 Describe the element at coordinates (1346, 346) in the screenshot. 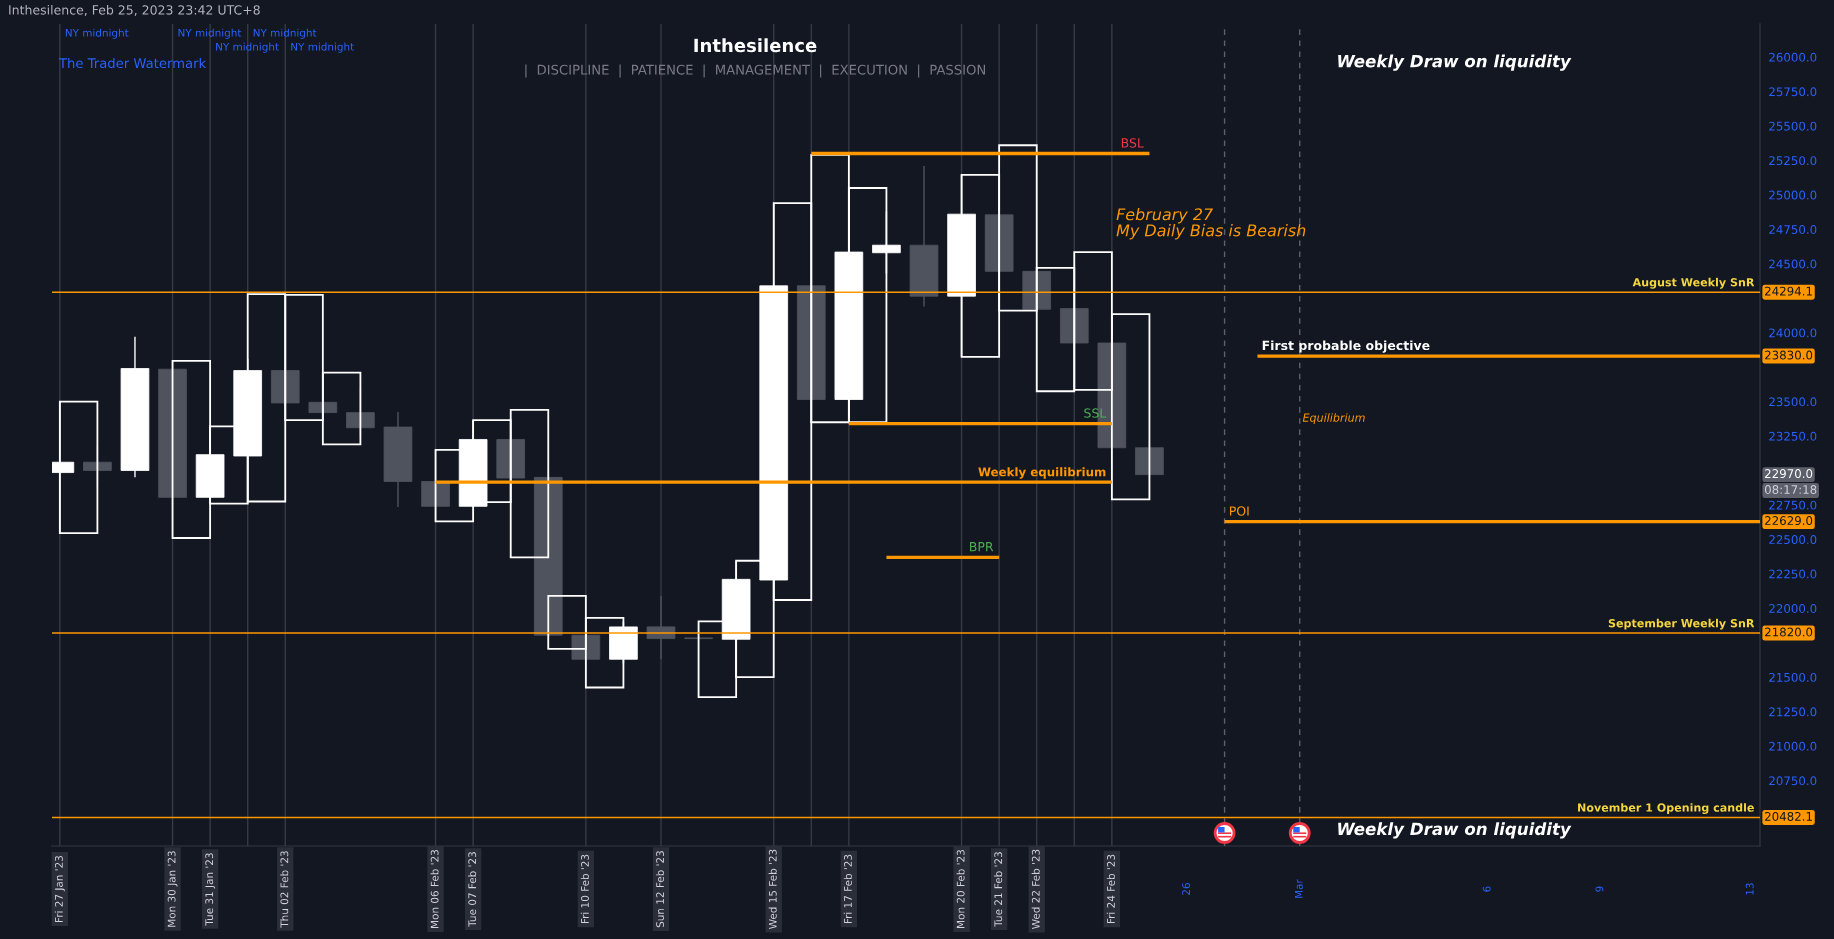

I see `series-label: First probable objective` at that location.